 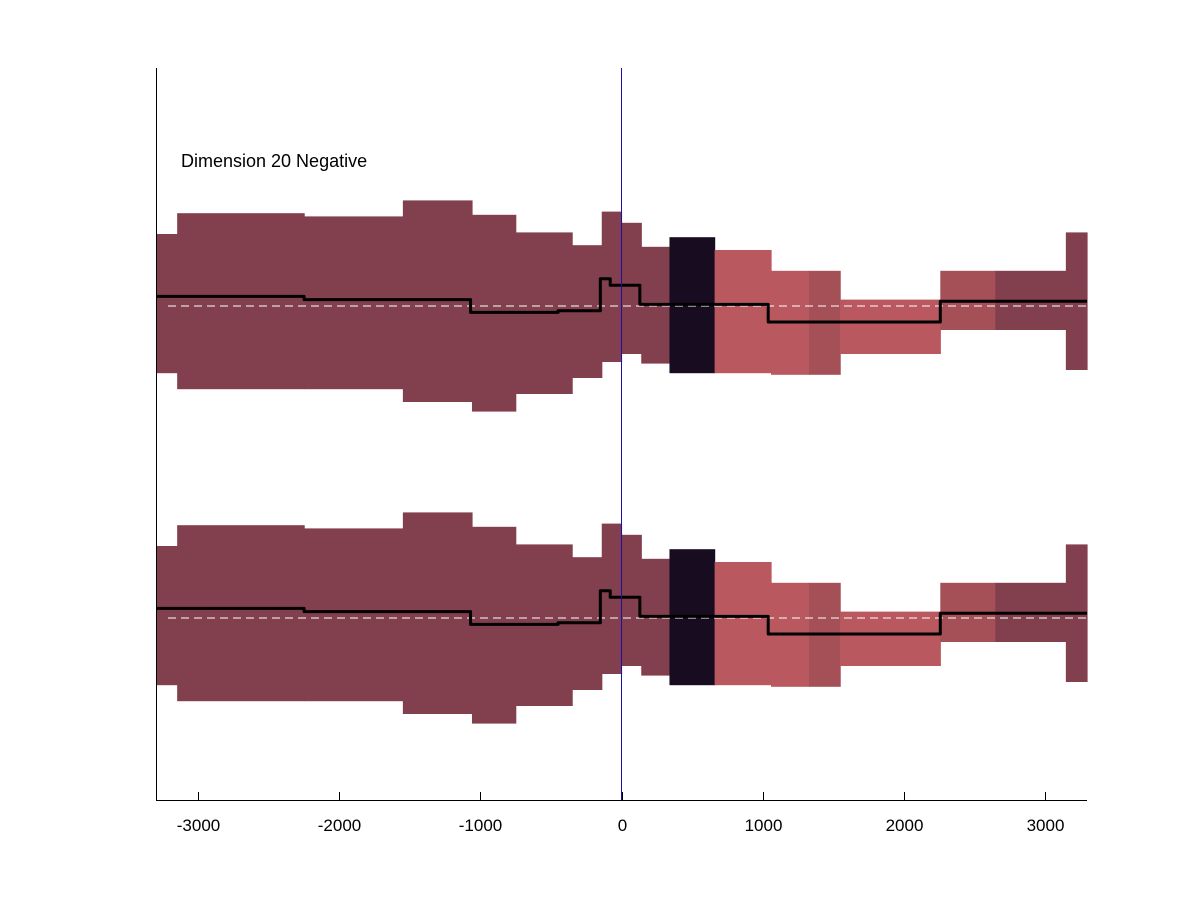 I want to click on x-tick-label: 1000, so click(x=764, y=825).